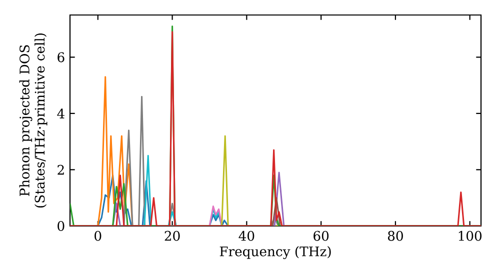  What do you see at coordinates (60, 113) in the screenshot?
I see `y-tick-label: 4` at bounding box center [60, 113].